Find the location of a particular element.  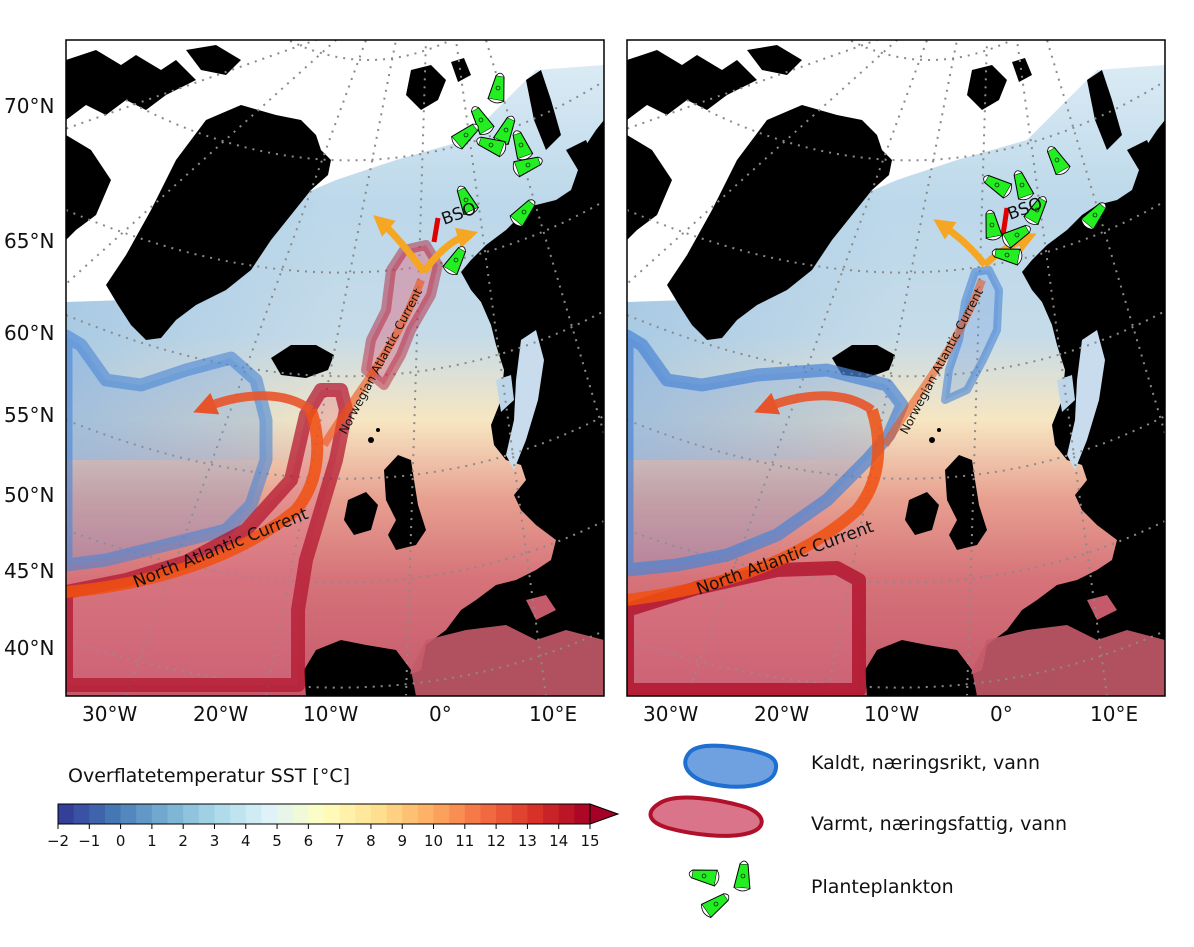

colorbar-tick-label: 3 is located at coordinates (215, 841).